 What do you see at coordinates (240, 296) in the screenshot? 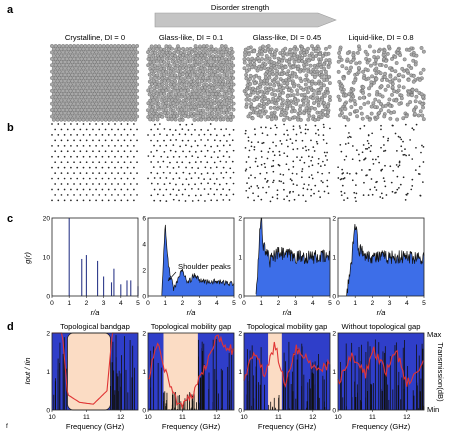
I see `y-tick-label: 0` at bounding box center [240, 296].